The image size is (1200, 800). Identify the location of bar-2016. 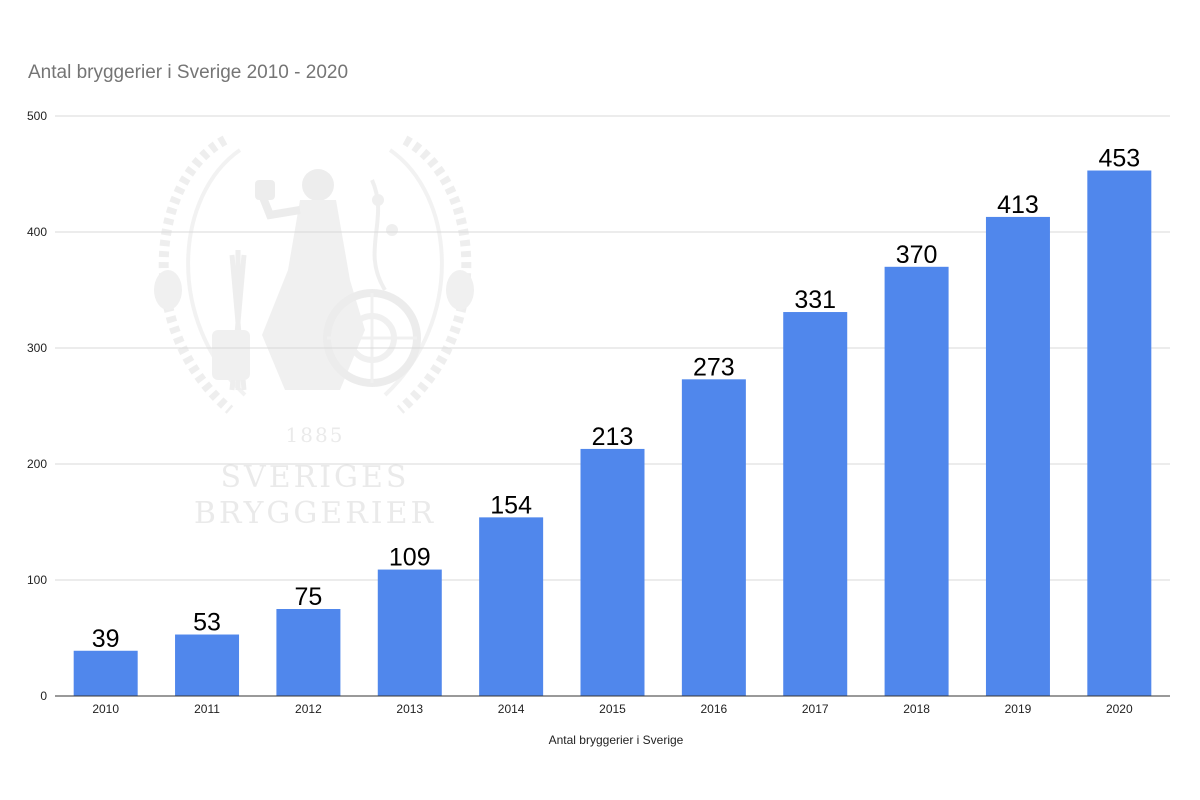
(713, 537).